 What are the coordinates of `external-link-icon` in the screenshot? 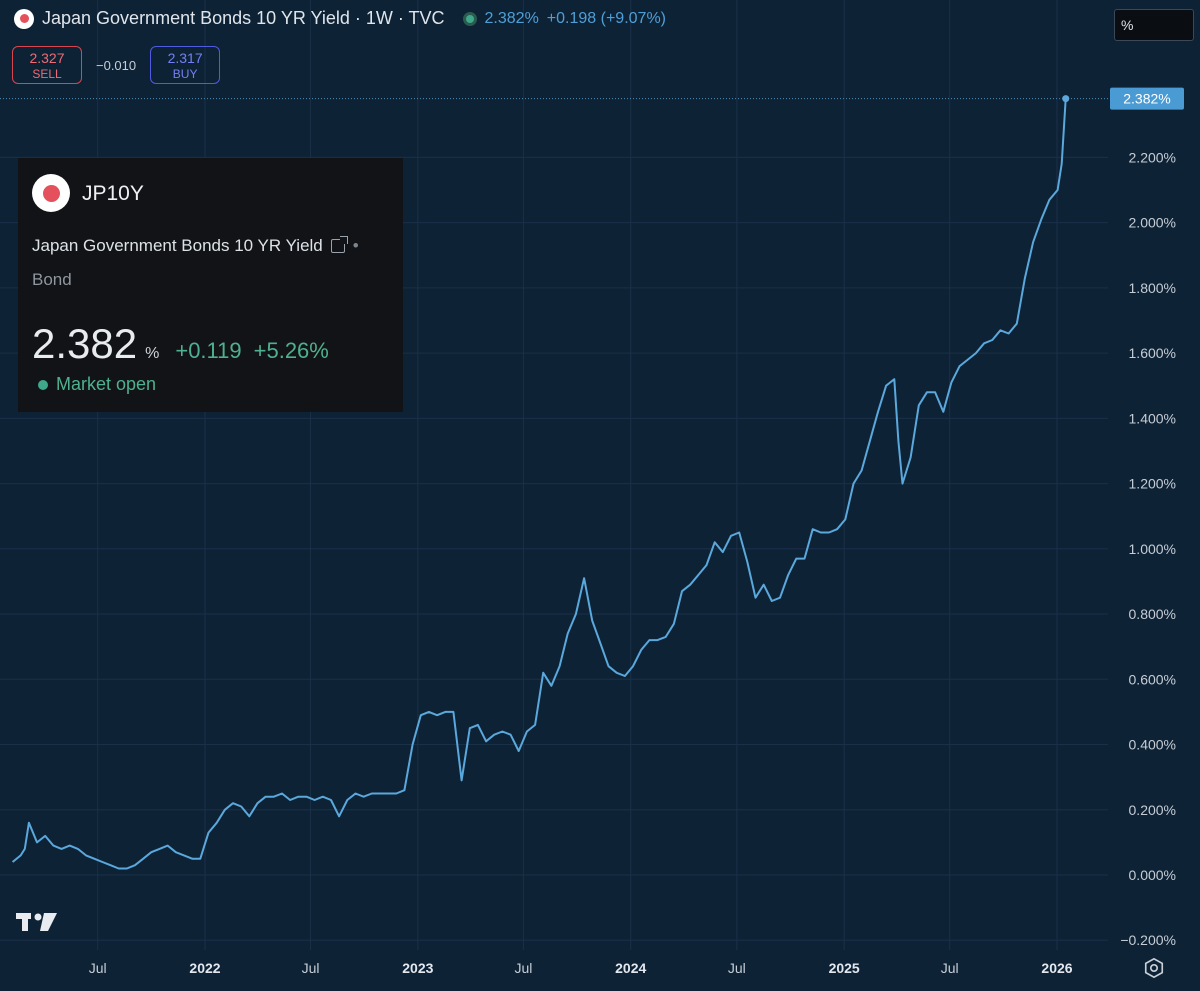 It's located at (339, 244).